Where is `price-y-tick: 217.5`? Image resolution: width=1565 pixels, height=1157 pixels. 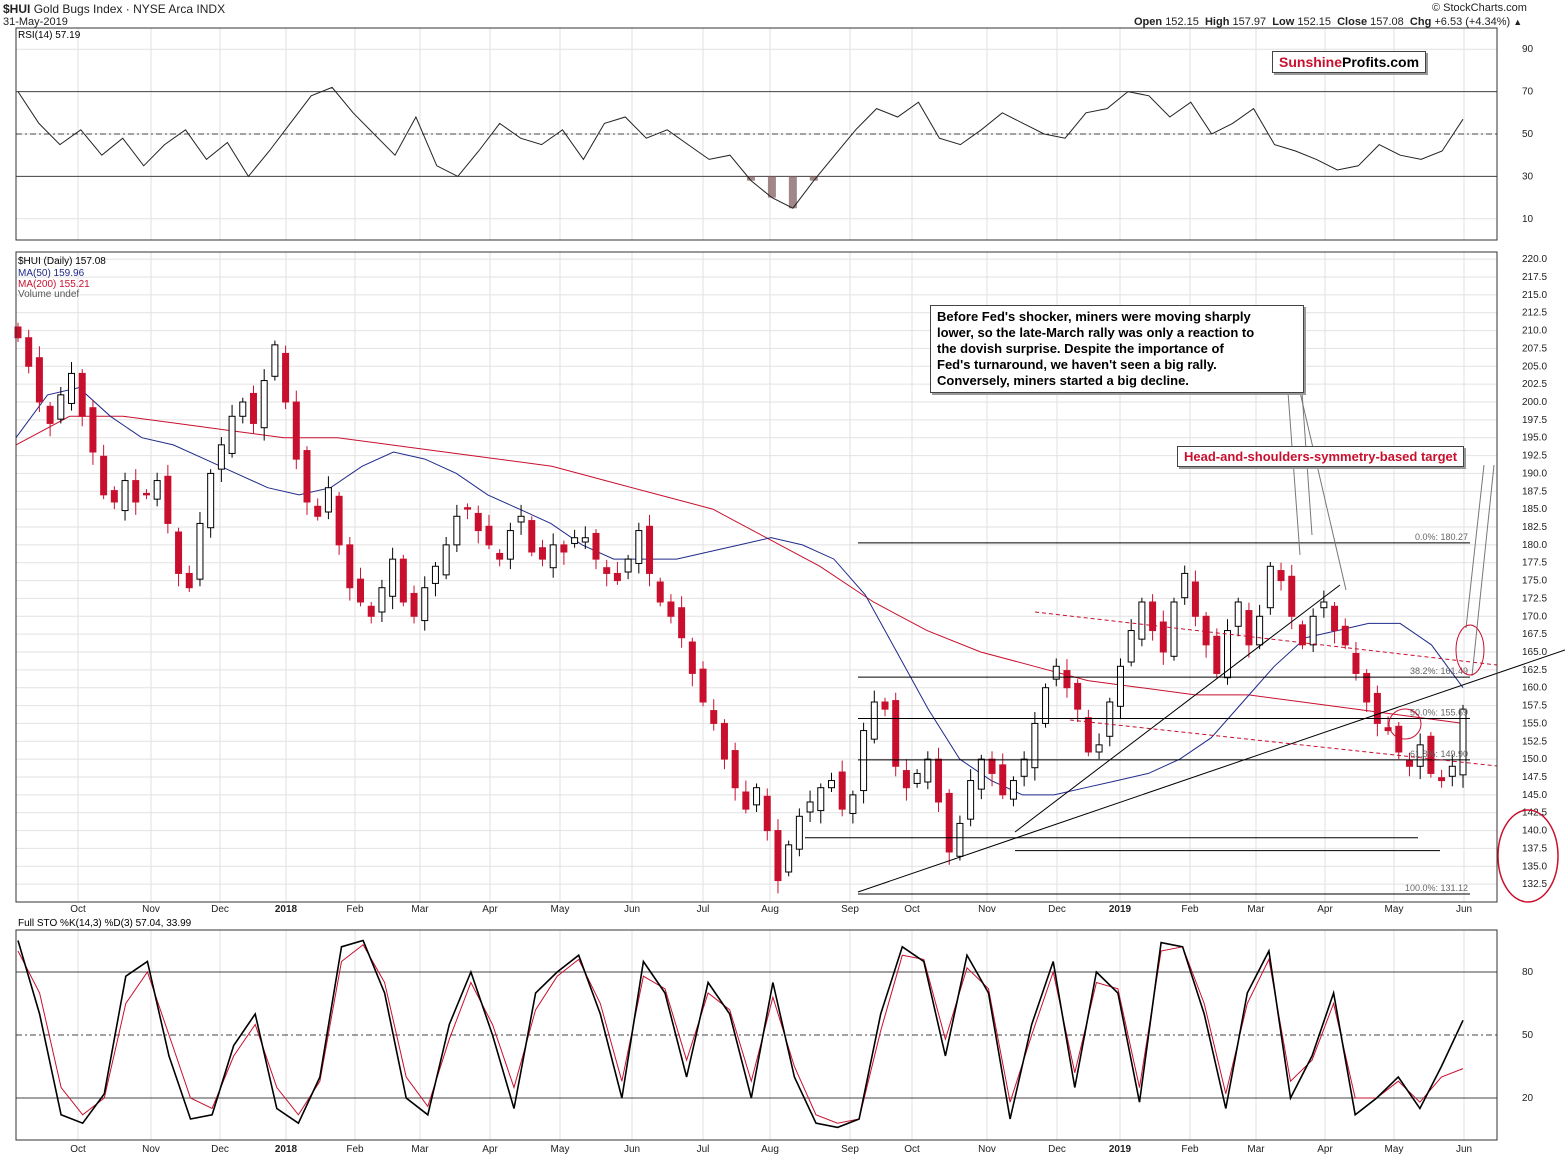 price-y-tick: 217.5 is located at coordinates (1534, 277).